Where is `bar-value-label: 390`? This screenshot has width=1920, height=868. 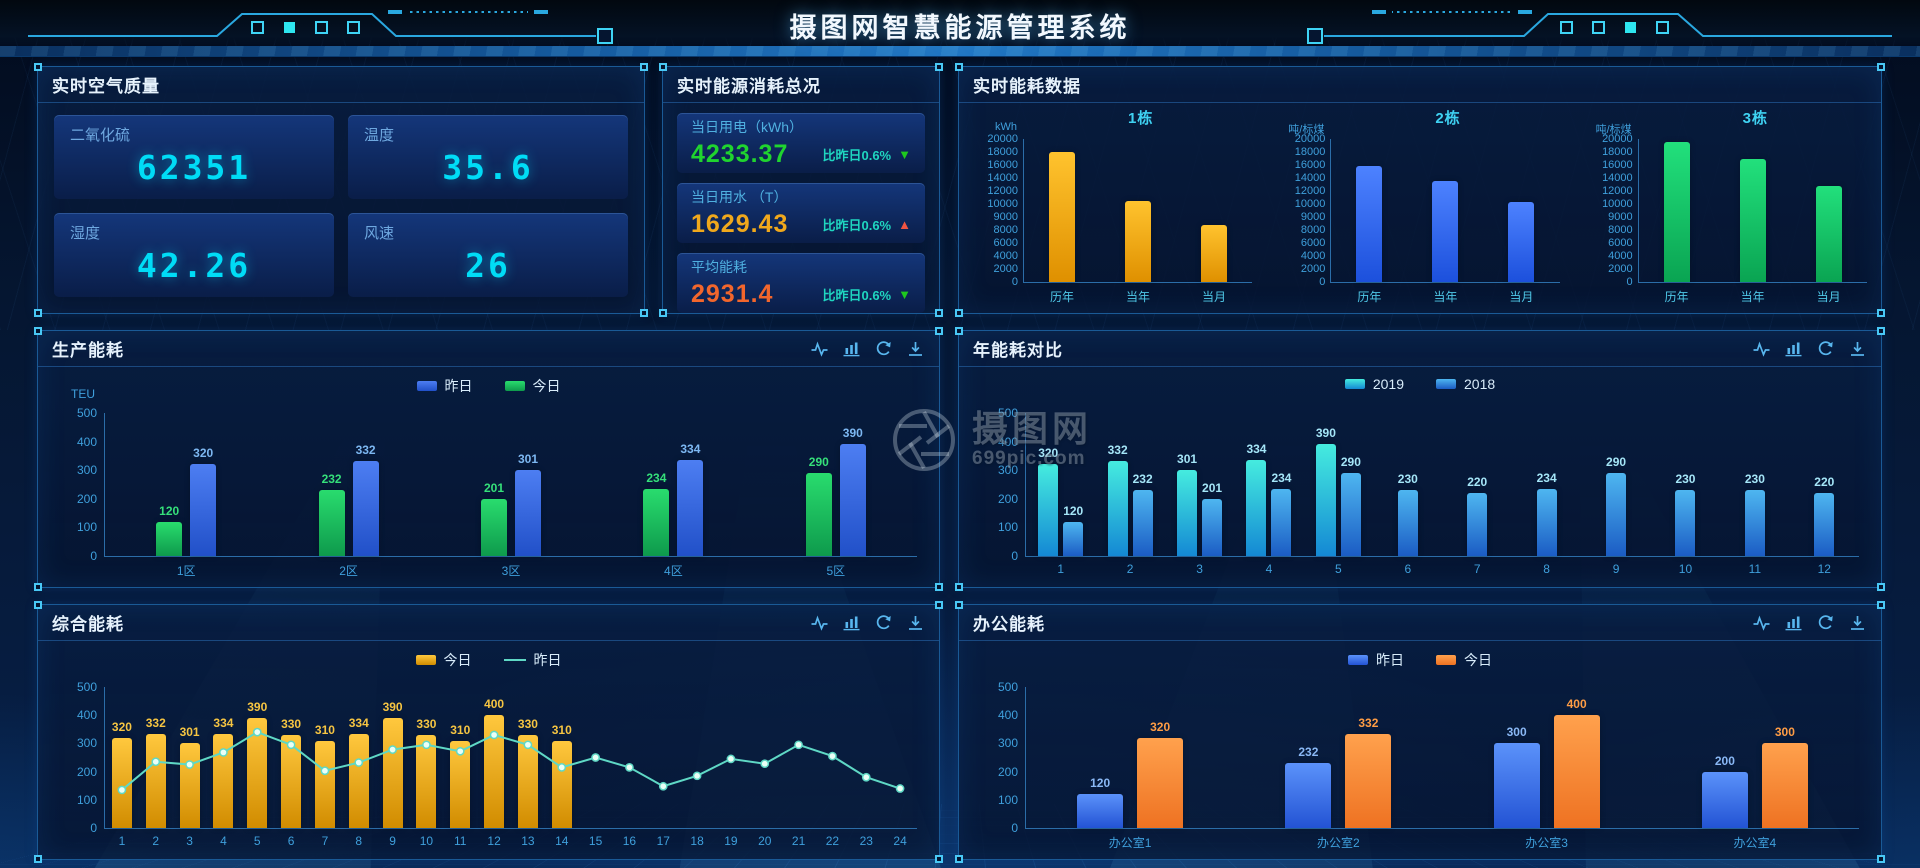 bar-value-label: 390 is located at coordinates (392, 707).